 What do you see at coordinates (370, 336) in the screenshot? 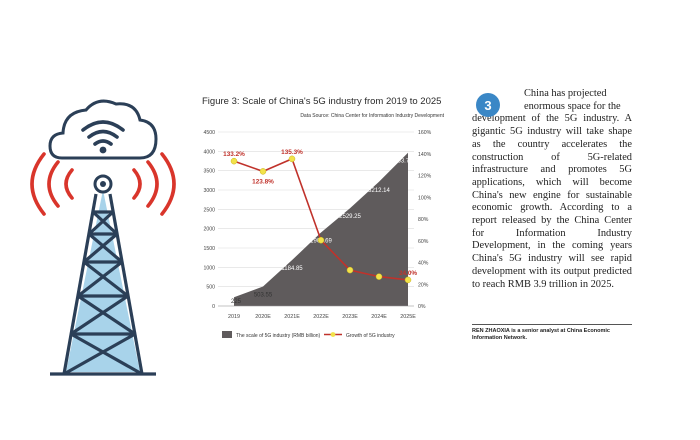
I see `legend-label-growth: Growth of 5G industry` at bounding box center [370, 336].